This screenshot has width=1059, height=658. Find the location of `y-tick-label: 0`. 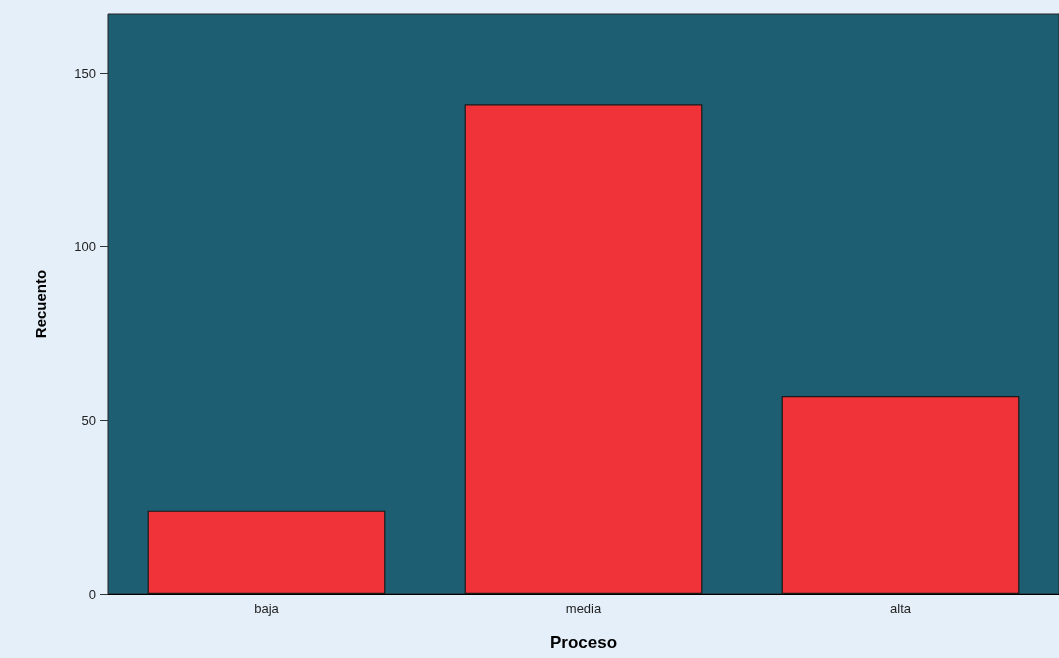

y-tick-label: 0 is located at coordinates (92, 594).